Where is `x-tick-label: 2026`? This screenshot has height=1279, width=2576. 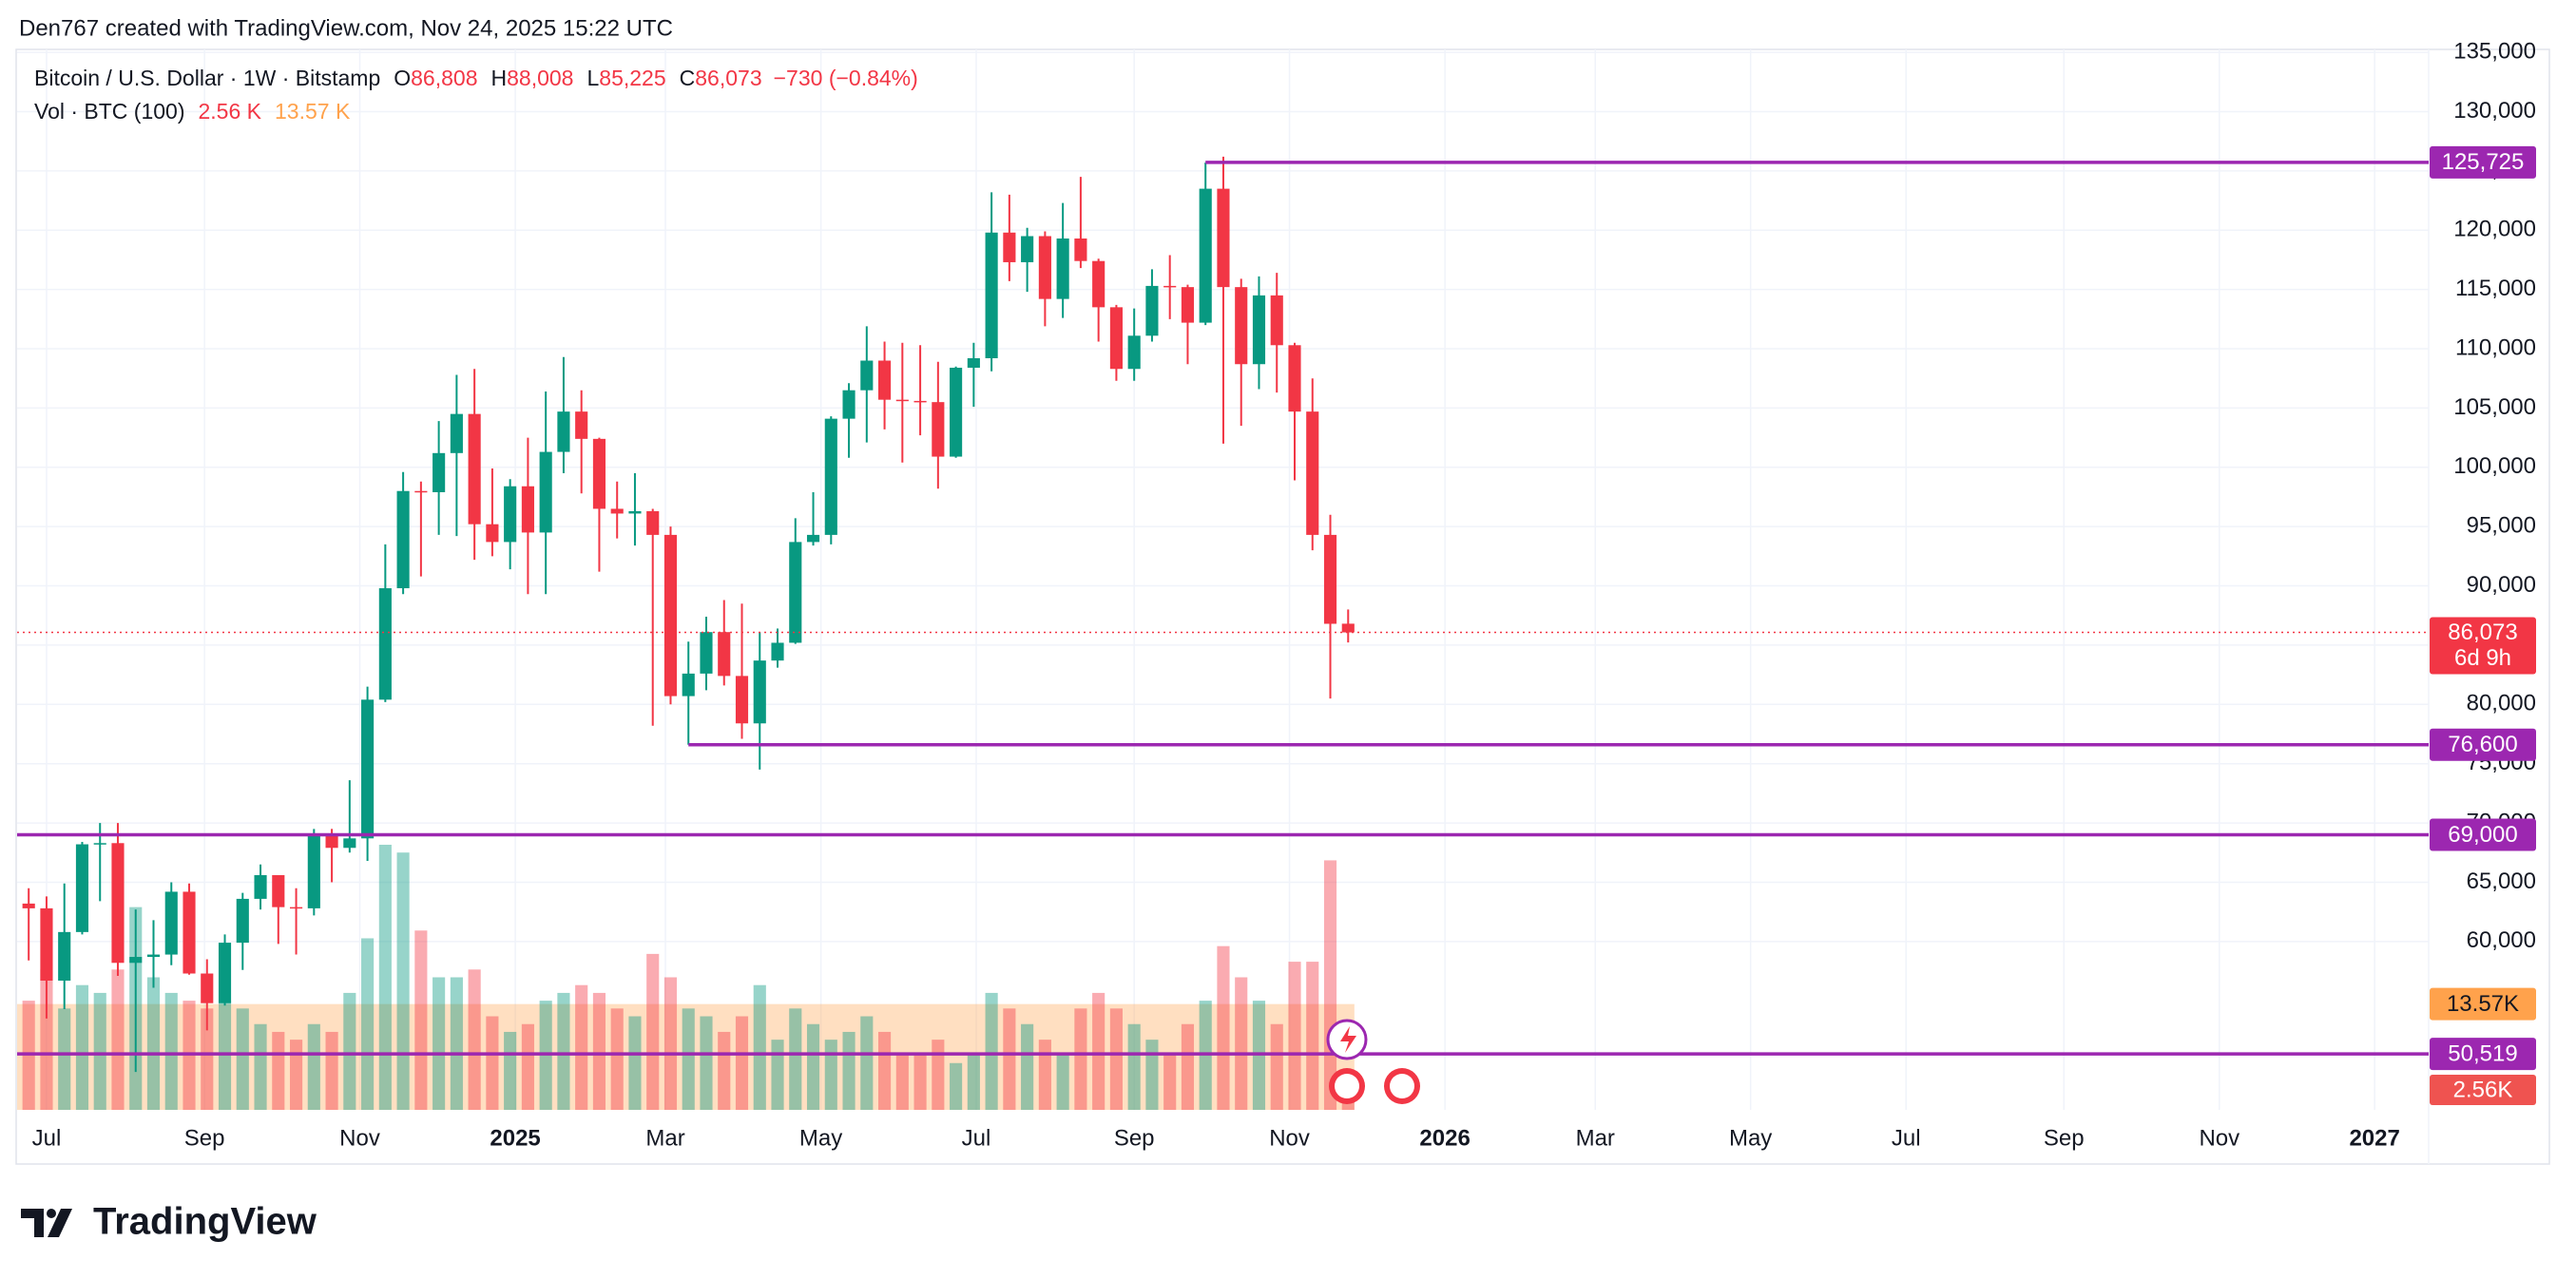
x-tick-label: 2026 is located at coordinates (1445, 1138).